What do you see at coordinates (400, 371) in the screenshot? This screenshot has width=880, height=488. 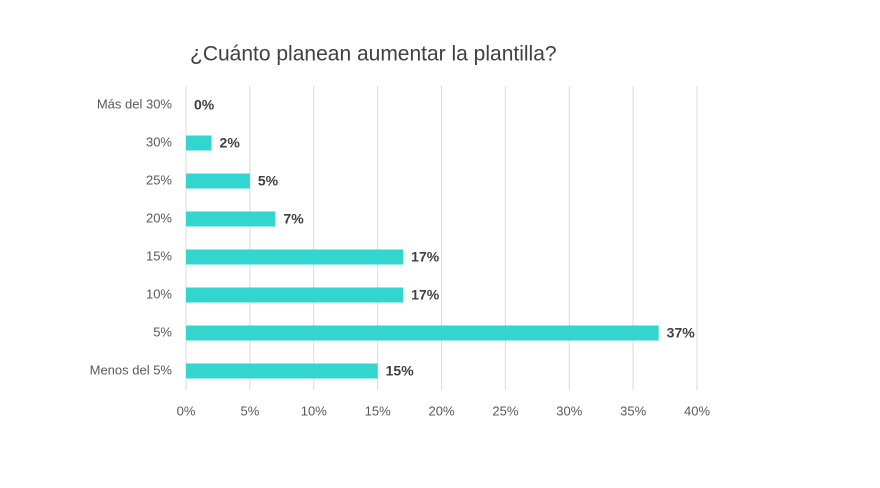 I see `value-label: 15%` at bounding box center [400, 371].